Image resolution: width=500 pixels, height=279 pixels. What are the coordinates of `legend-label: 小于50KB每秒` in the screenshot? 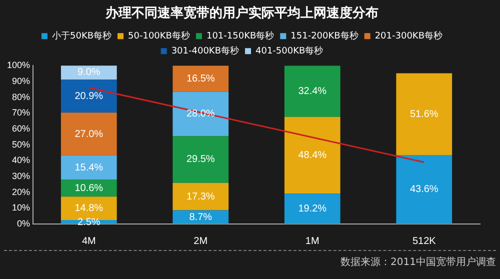 It's located at (82, 36).